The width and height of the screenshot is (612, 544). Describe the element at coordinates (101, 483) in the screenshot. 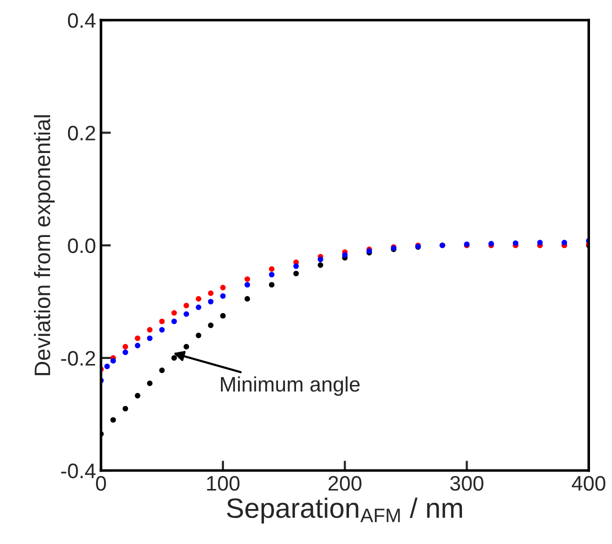

I see `x-tick-label: 0` at that location.